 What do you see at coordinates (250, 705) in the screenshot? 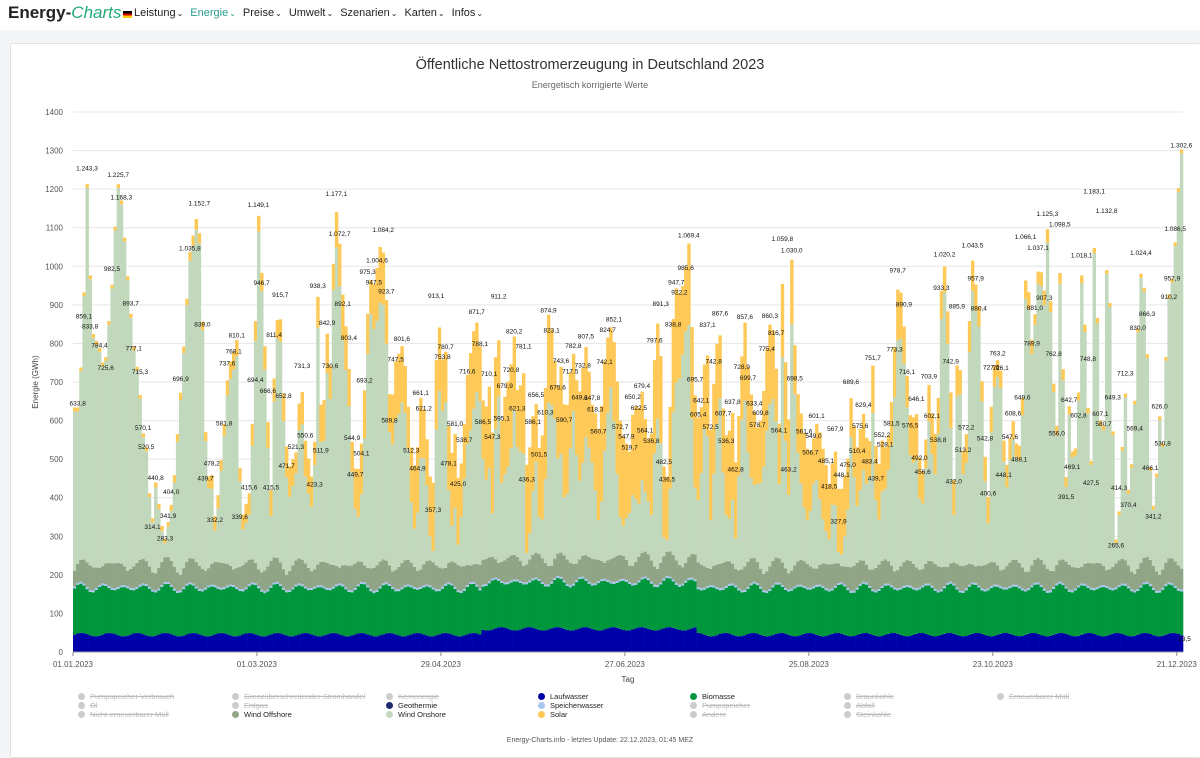
I see `legend-item-erdgas: Erdgas` at bounding box center [250, 705].